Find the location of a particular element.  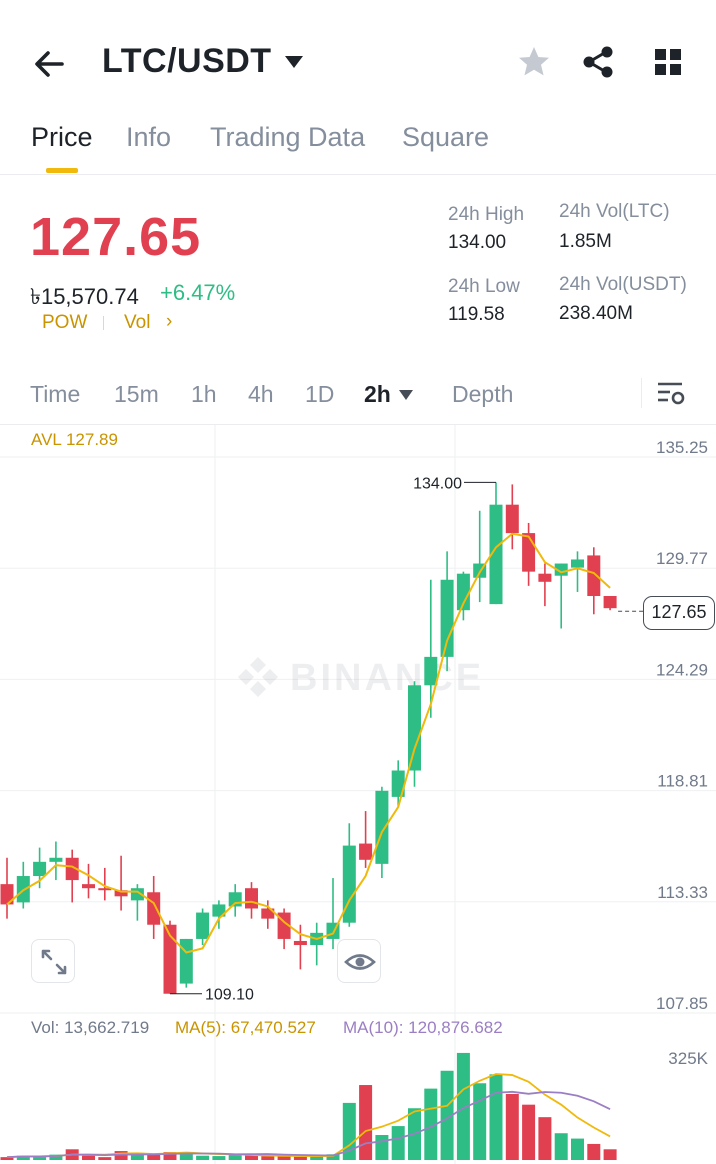

share-button is located at coordinates (598, 62).